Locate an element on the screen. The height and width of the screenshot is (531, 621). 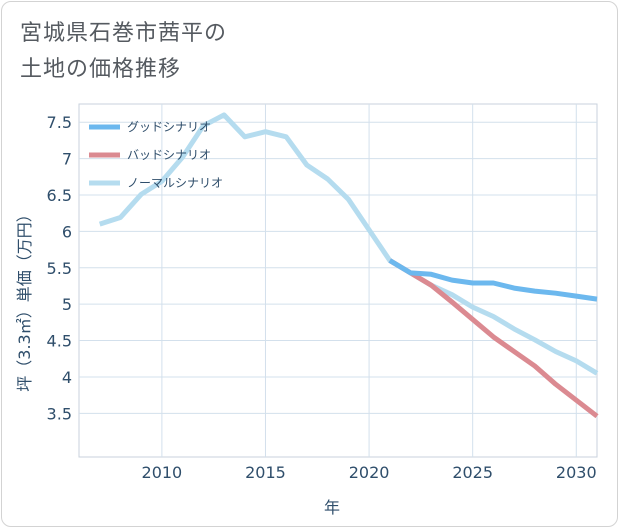
x-tick-label: 2030 is located at coordinates (576, 472).